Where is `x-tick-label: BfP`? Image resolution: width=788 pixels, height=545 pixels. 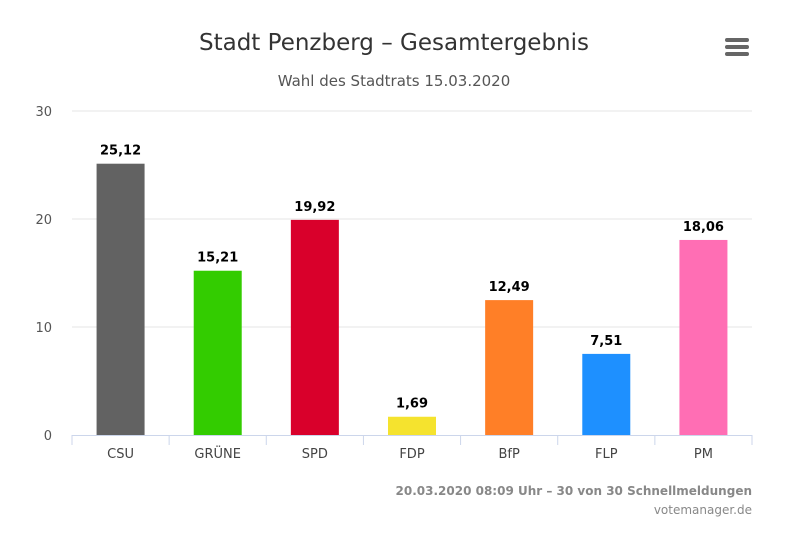 x-tick-label: BfP is located at coordinates (508, 454).